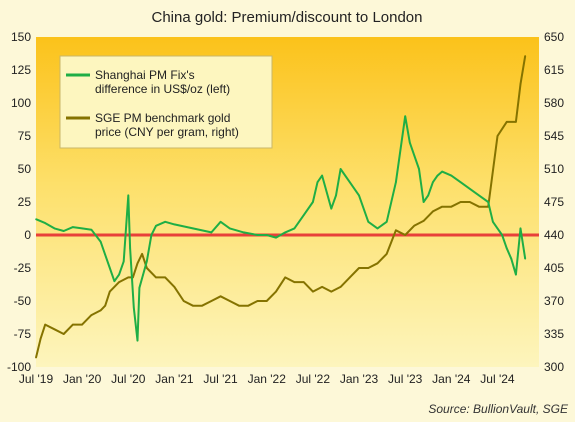 The height and width of the screenshot is (422, 575). Describe the element at coordinates (554, 202) in the screenshot. I see `right-axis-ticks: 650 615 580 545 510 475 440 405 370 335 300` at that location.